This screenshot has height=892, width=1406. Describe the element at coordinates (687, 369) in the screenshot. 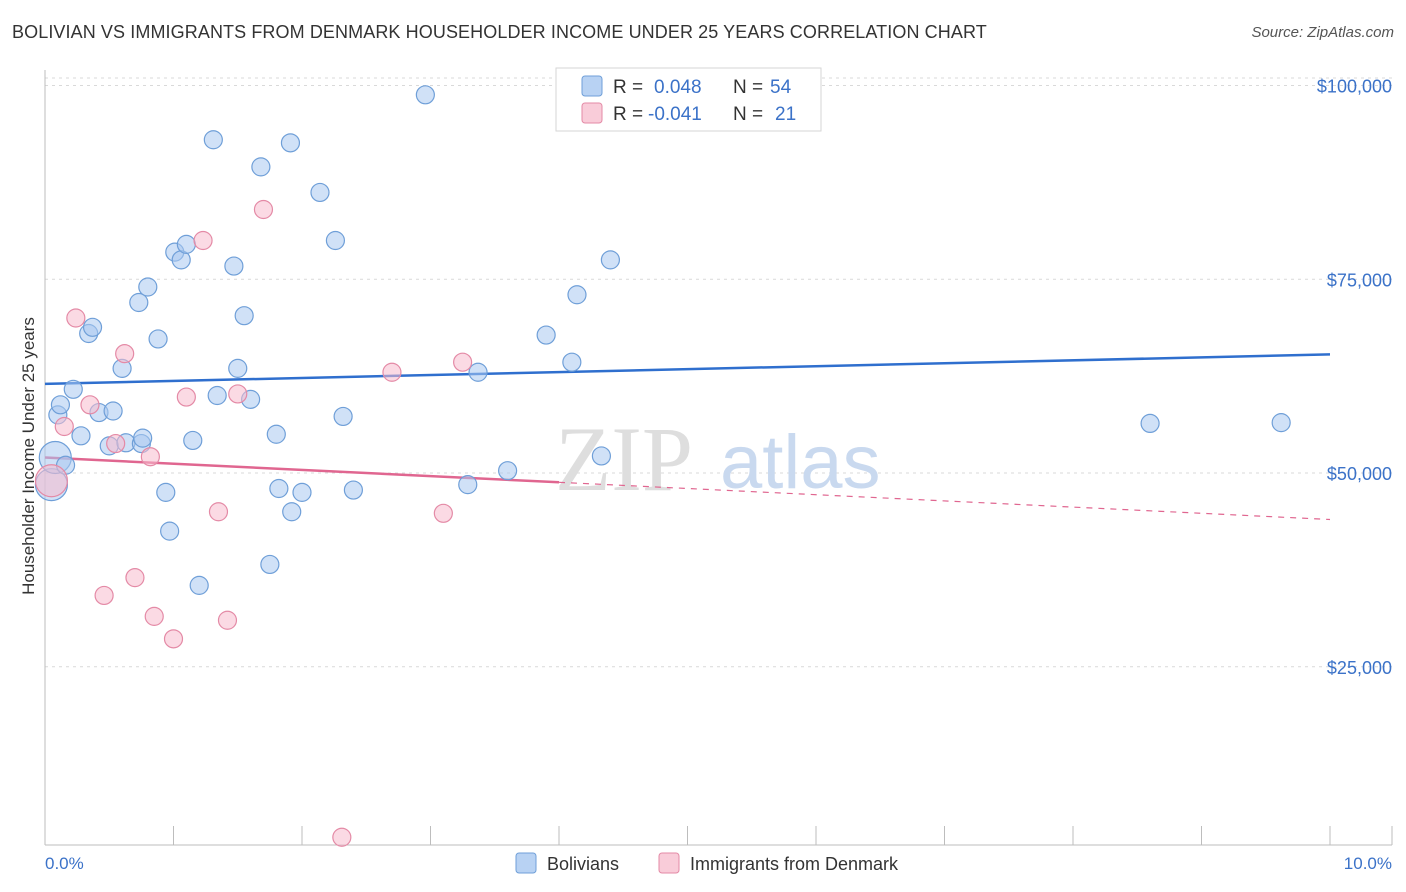

I see `bolivians-trend-line` at that location.